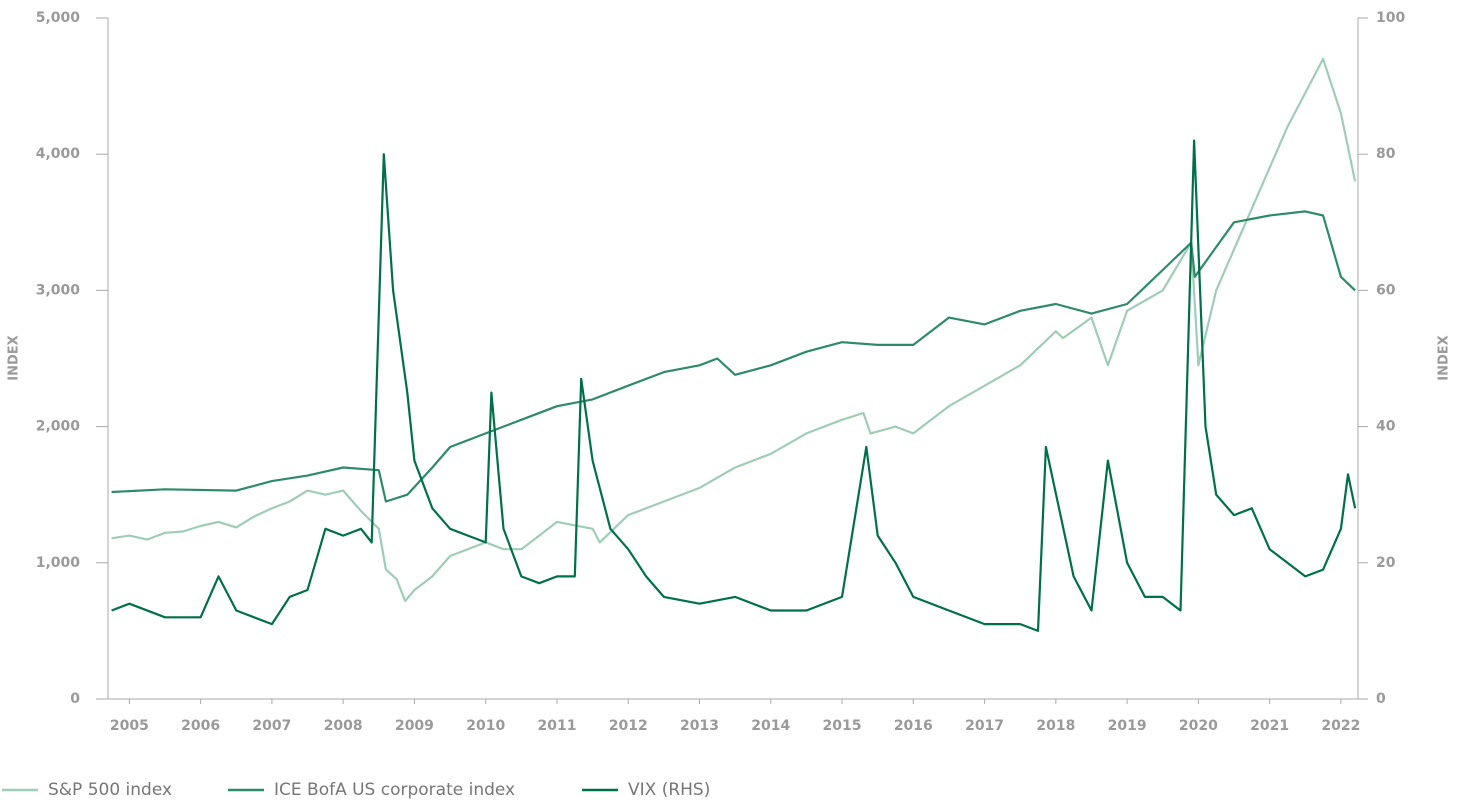  Describe the element at coordinates (58, 154) in the screenshot. I see `y-tick-label: 4,000` at that location.